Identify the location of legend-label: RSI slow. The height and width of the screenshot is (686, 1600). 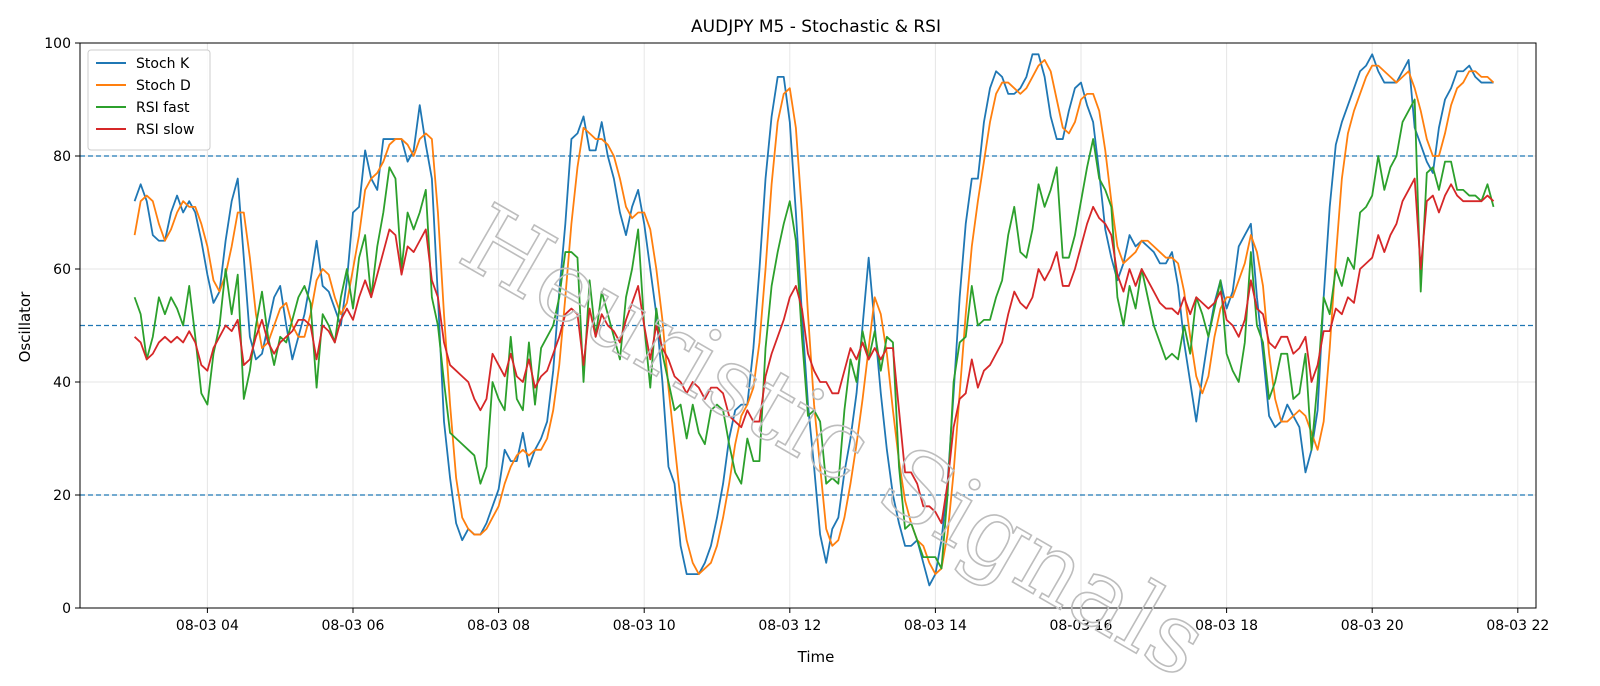
(165, 130).